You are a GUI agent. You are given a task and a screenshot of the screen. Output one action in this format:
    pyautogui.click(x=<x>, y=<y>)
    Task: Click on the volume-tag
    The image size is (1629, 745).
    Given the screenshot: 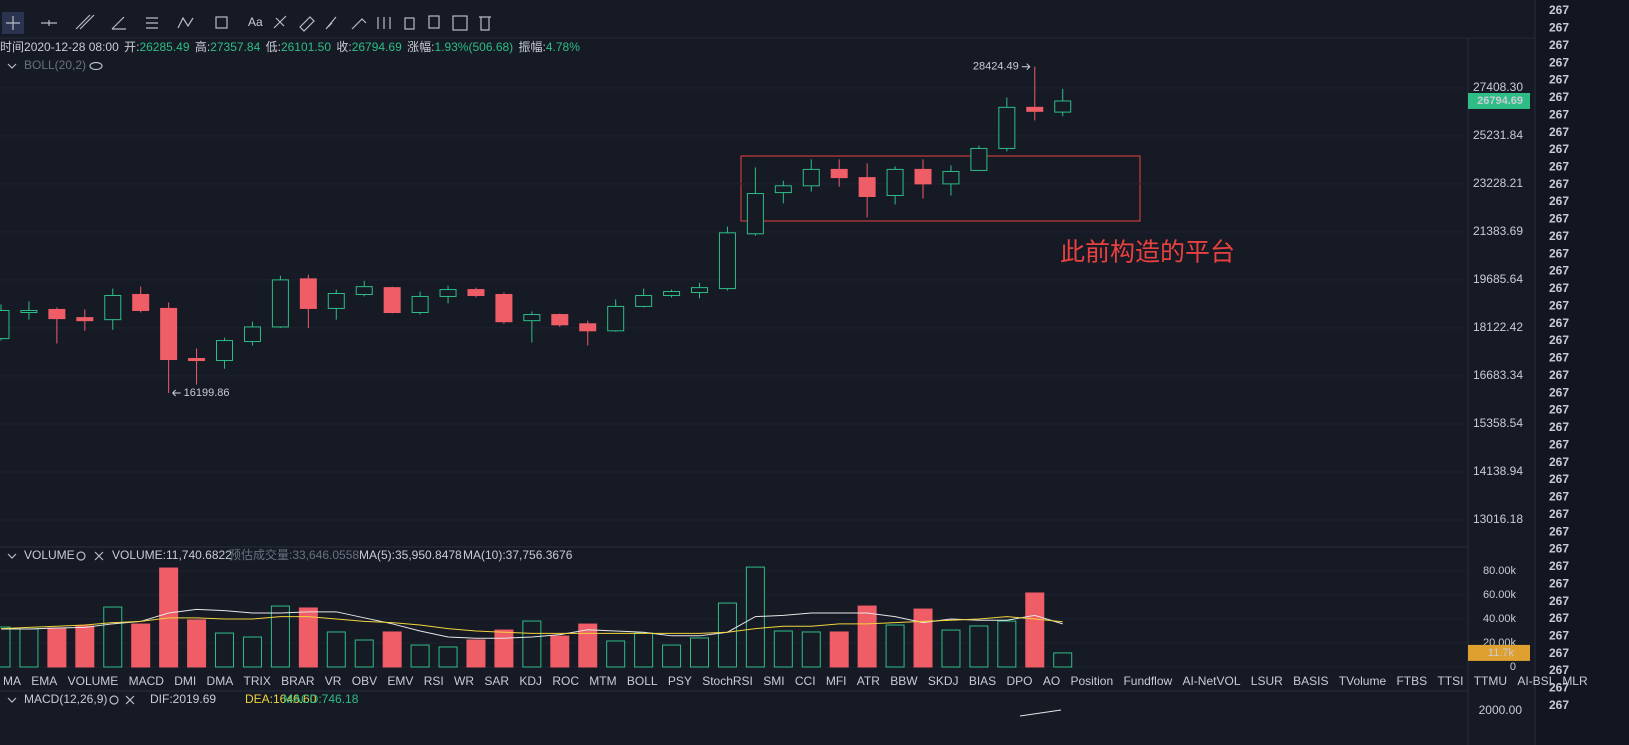 What is the action you would take?
    pyautogui.click(x=1499, y=652)
    